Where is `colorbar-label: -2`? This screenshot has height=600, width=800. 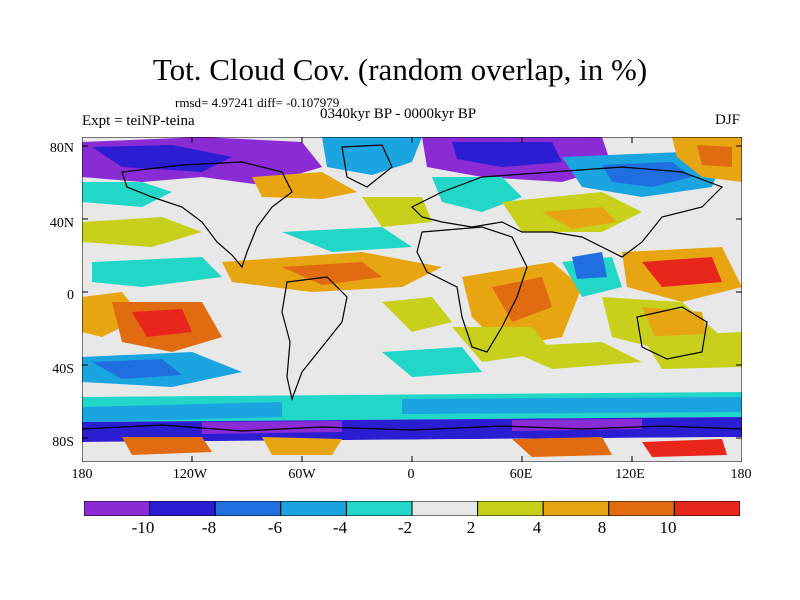
colorbar-label: -2 is located at coordinates (405, 527).